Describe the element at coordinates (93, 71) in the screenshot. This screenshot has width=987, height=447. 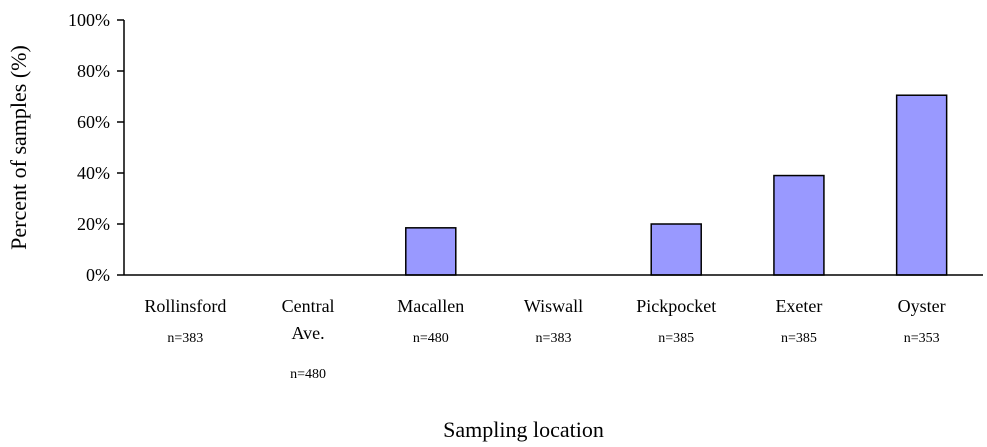
I see `y-tick-label: 80%` at that location.